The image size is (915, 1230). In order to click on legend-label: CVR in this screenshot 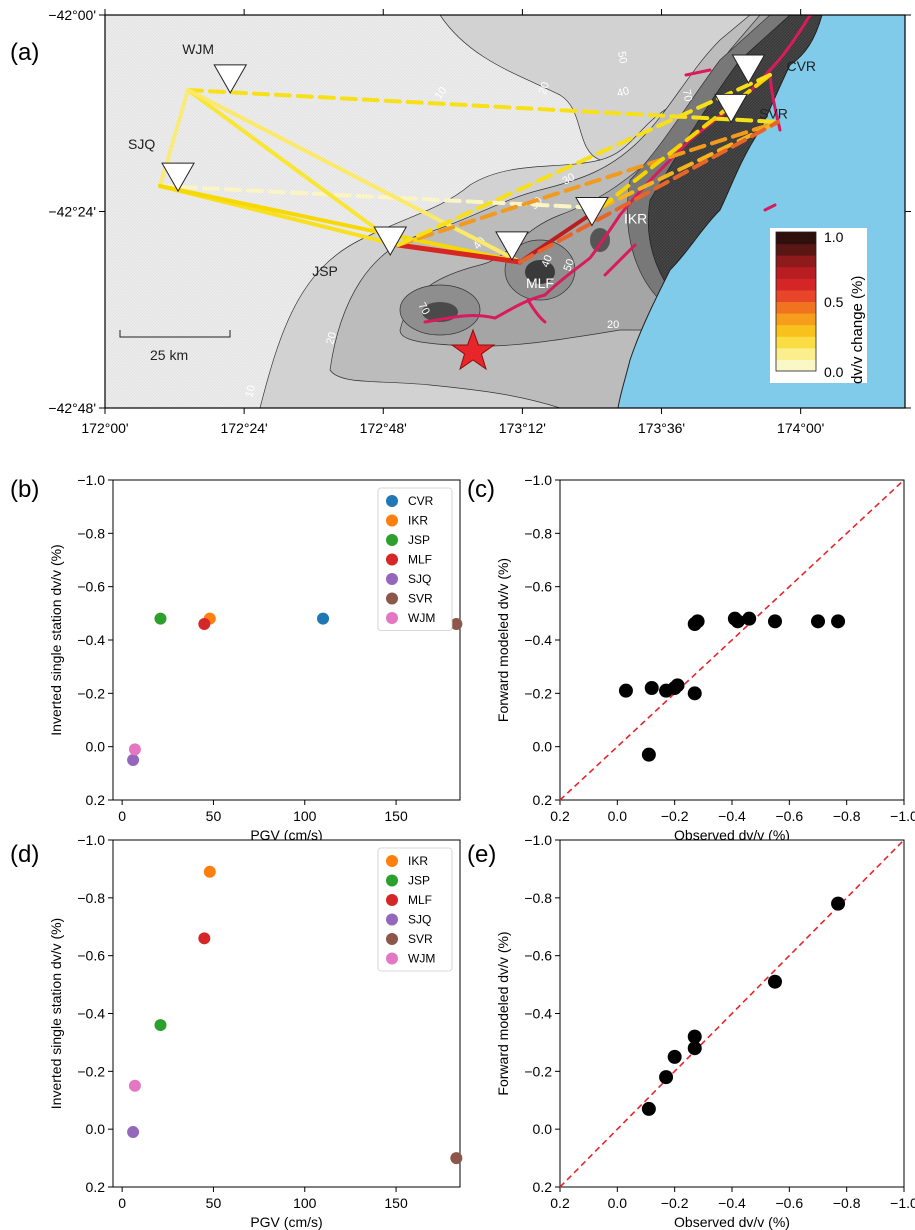, I will do `click(421, 501)`.